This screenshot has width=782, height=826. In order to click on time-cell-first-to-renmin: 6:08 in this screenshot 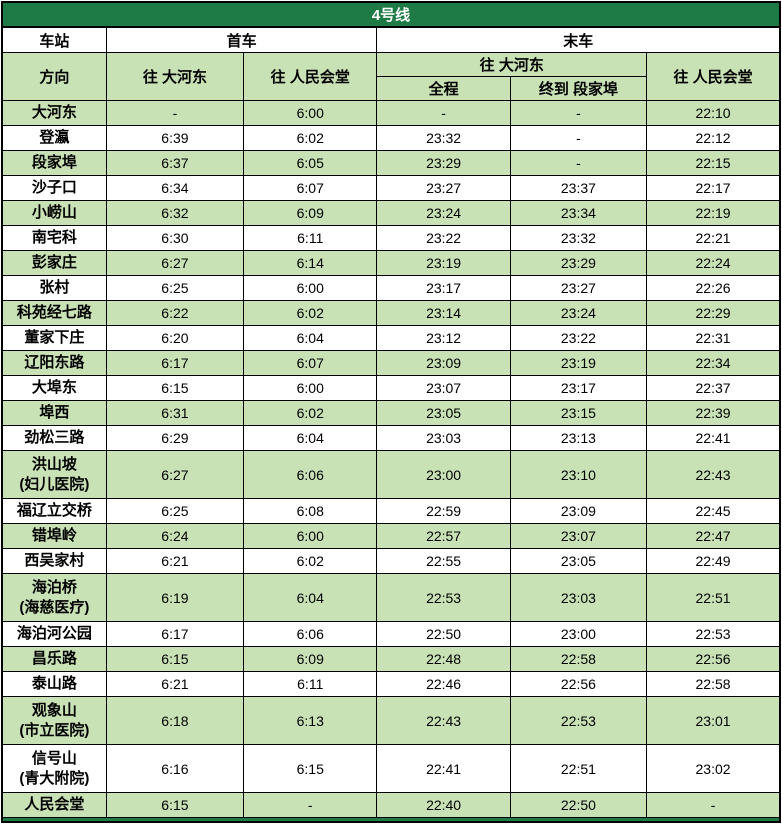, I will do `click(310, 511)`.